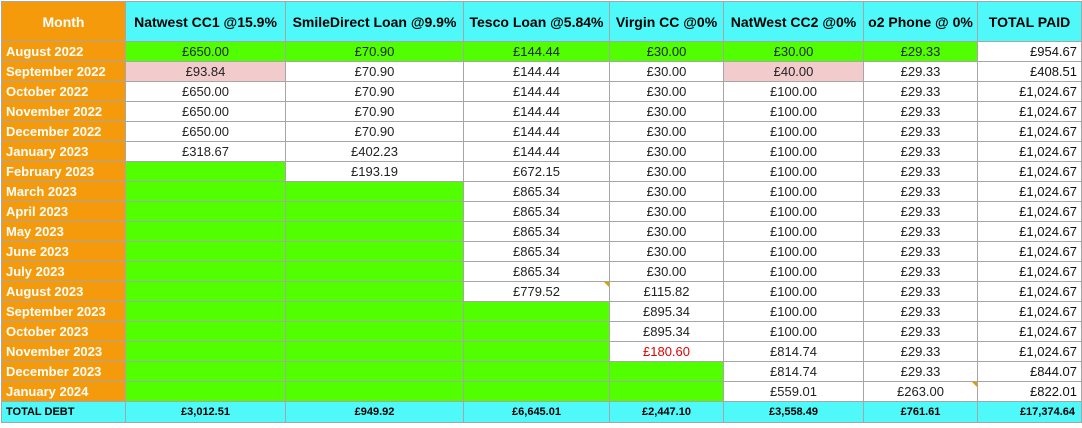 The image size is (1082, 428). Describe the element at coordinates (666, 412) in the screenshot. I see `total-debt-cell-virgin-cc: £2,447.10` at that location.